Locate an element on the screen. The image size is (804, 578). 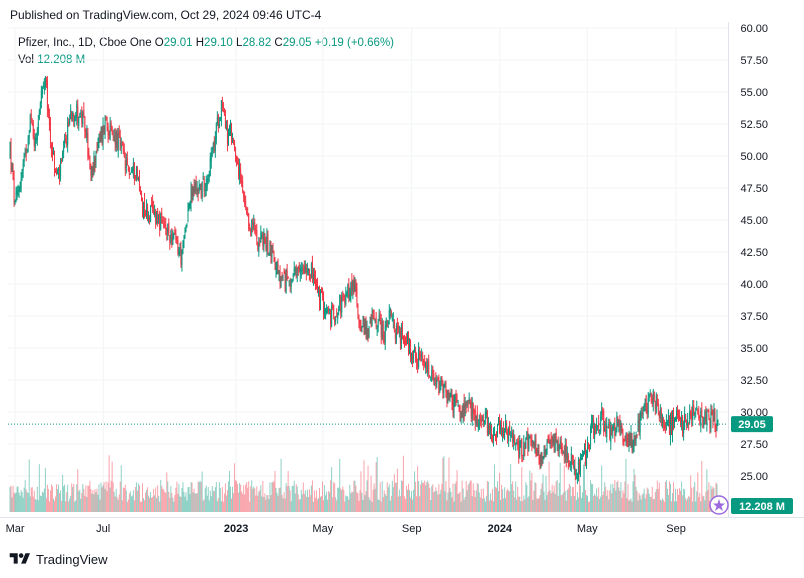
price-tick-label: 42.50 is located at coordinates (754, 253).